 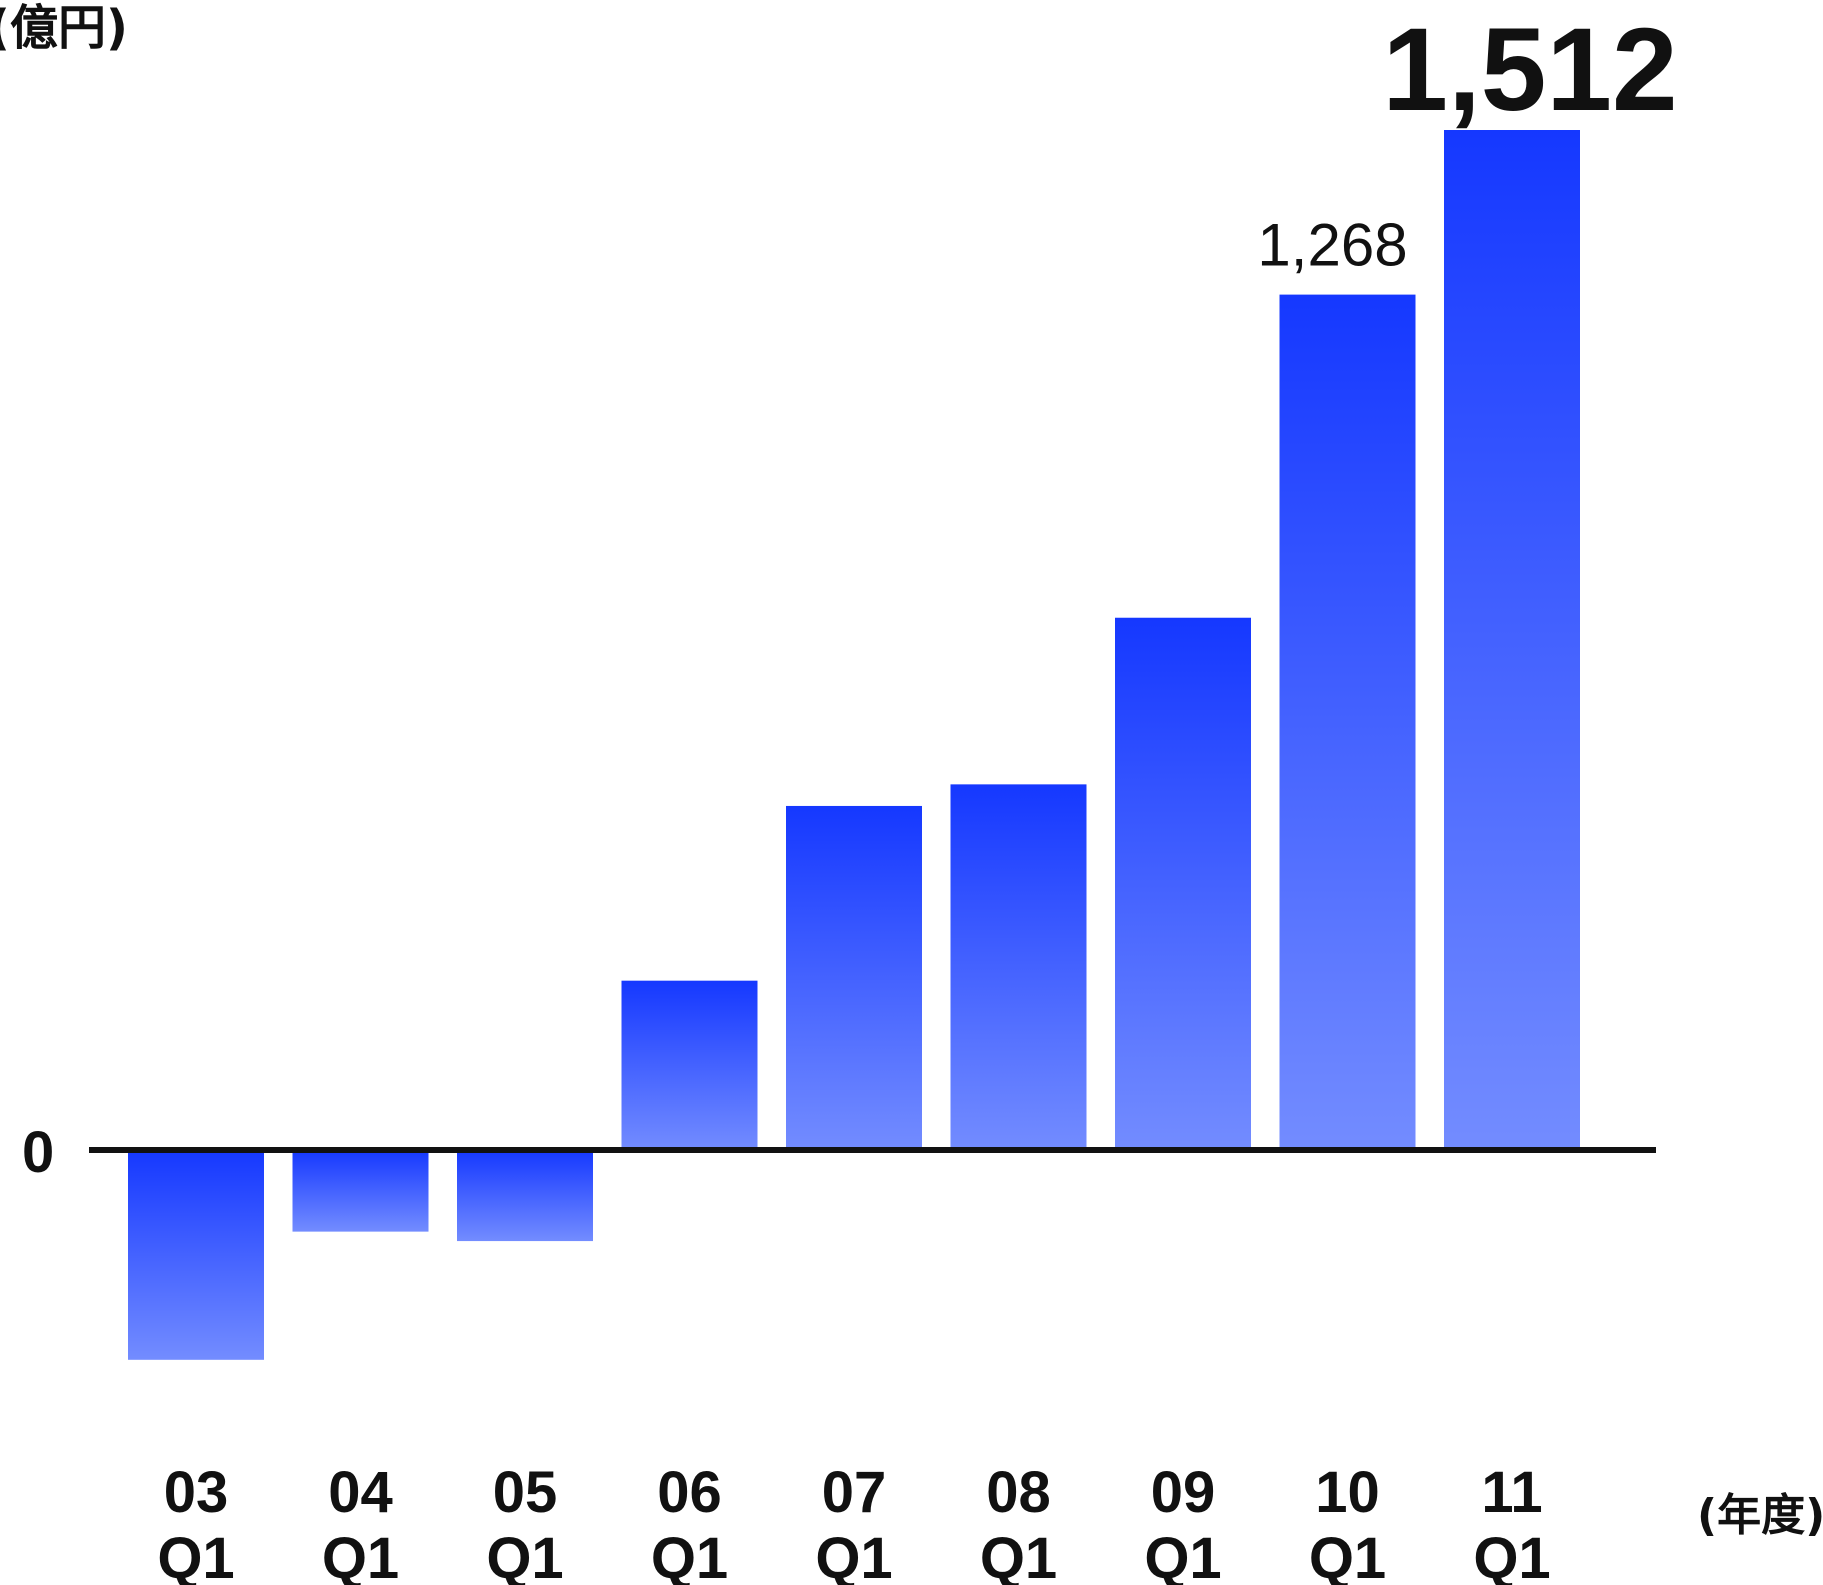 What do you see at coordinates (1347, 722) in the screenshot?
I see `bar-10-Q1` at bounding box center [1347, 722].